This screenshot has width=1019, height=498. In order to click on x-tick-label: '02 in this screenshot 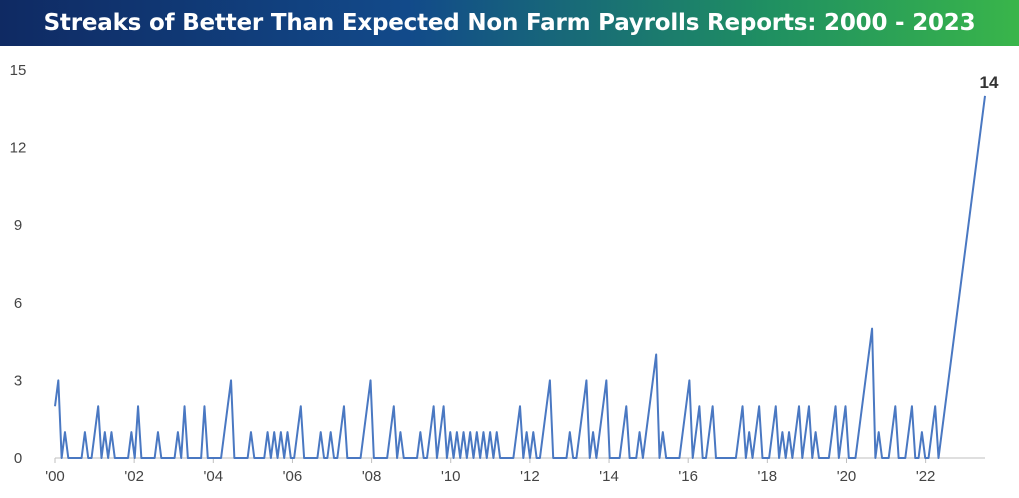, I will do `click(134, 476)`.